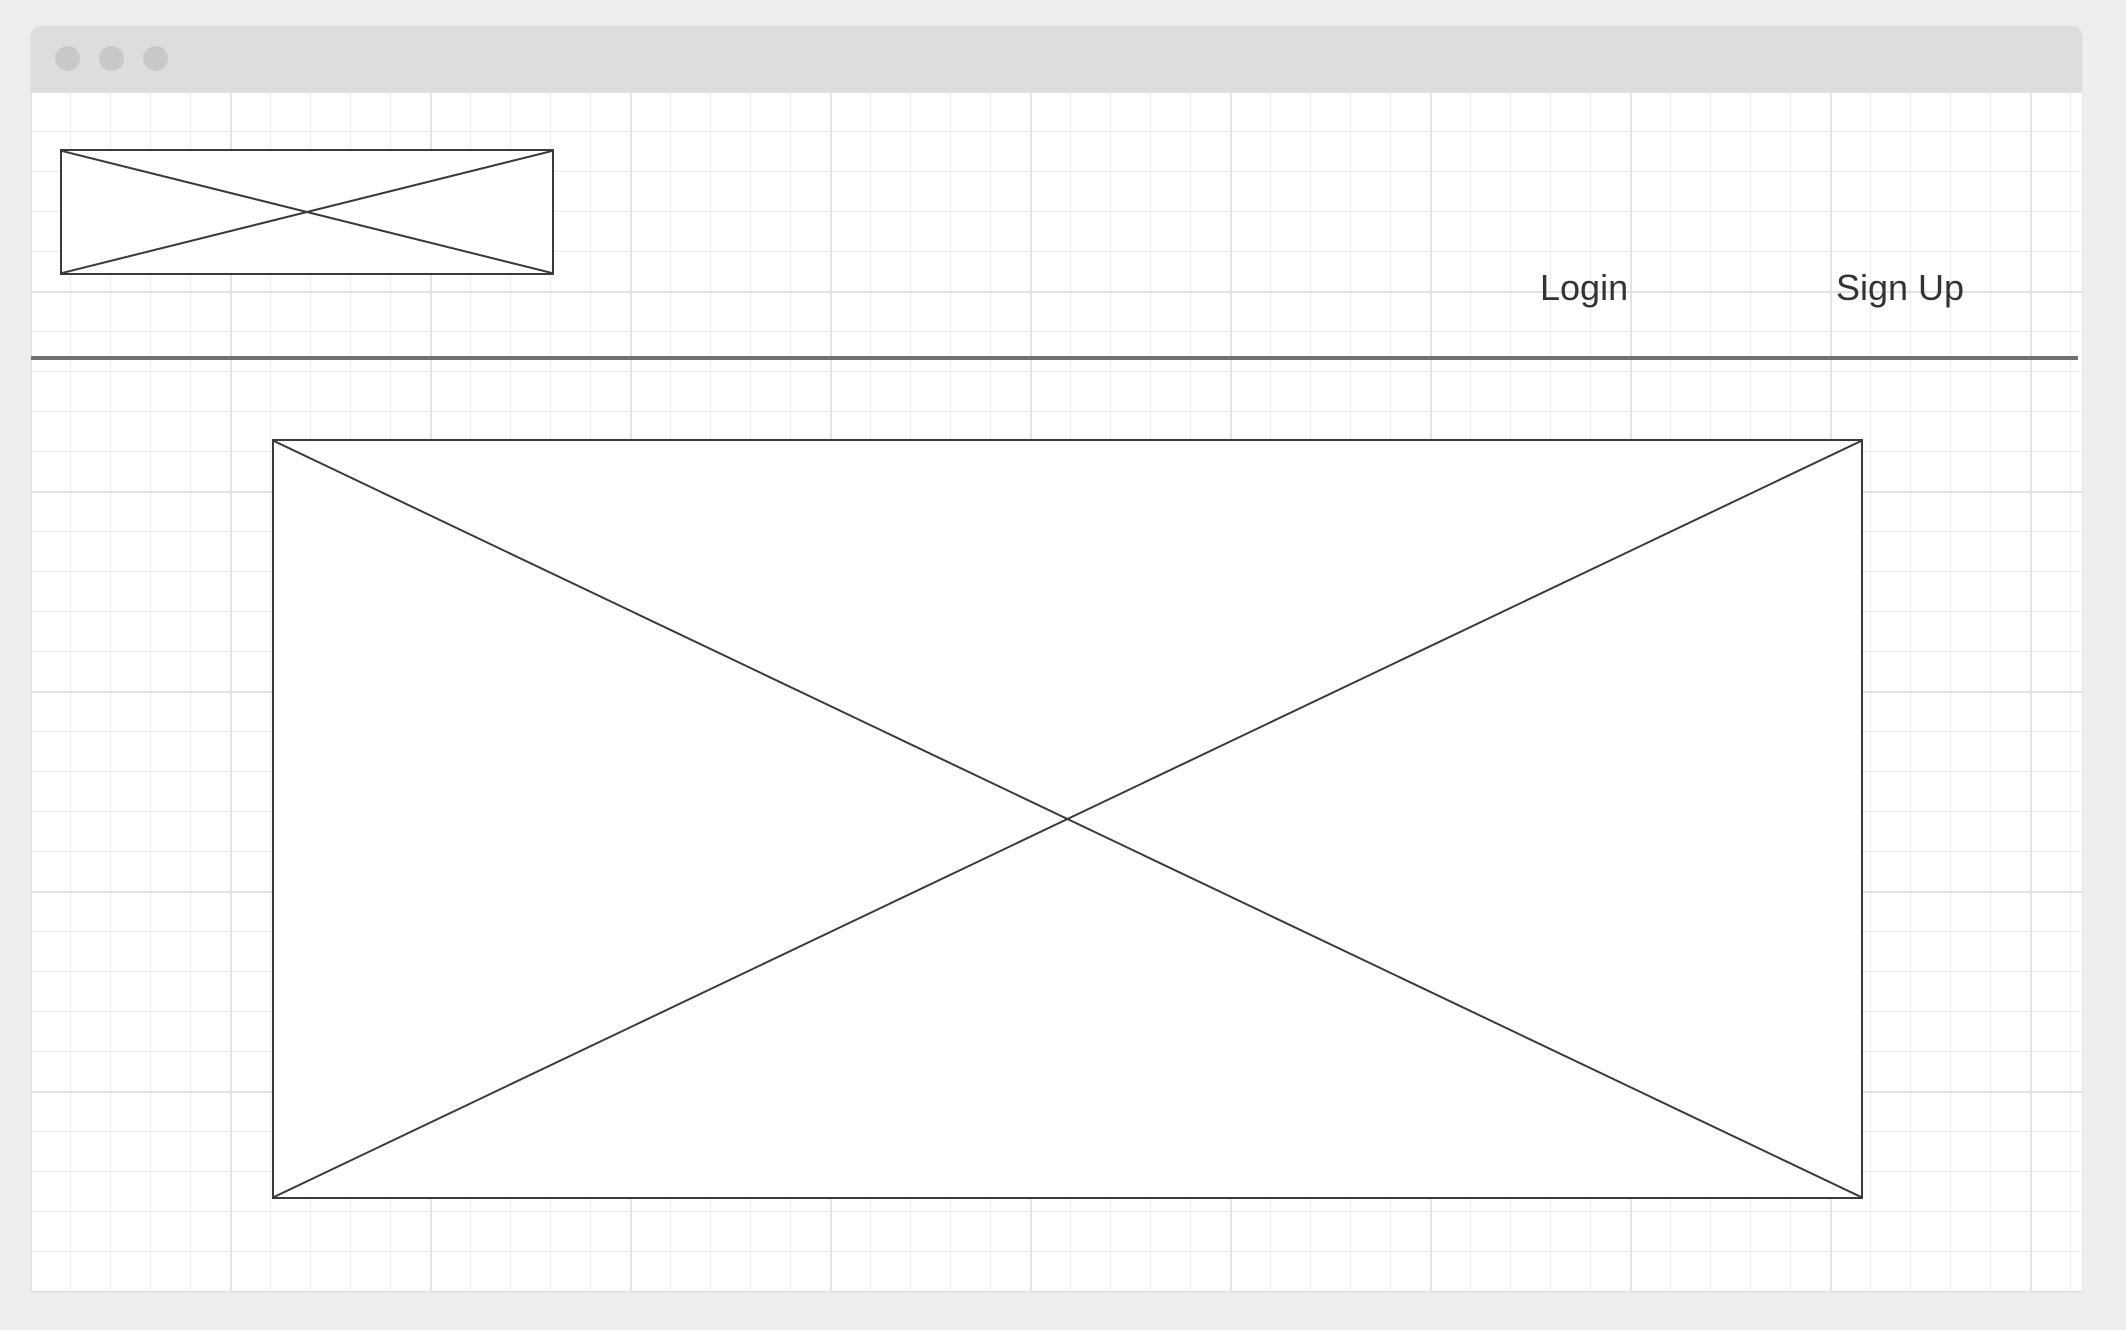 The image size is (2126, 1330). I want to click on window-maximize-dot-icon, so click(155, 58).